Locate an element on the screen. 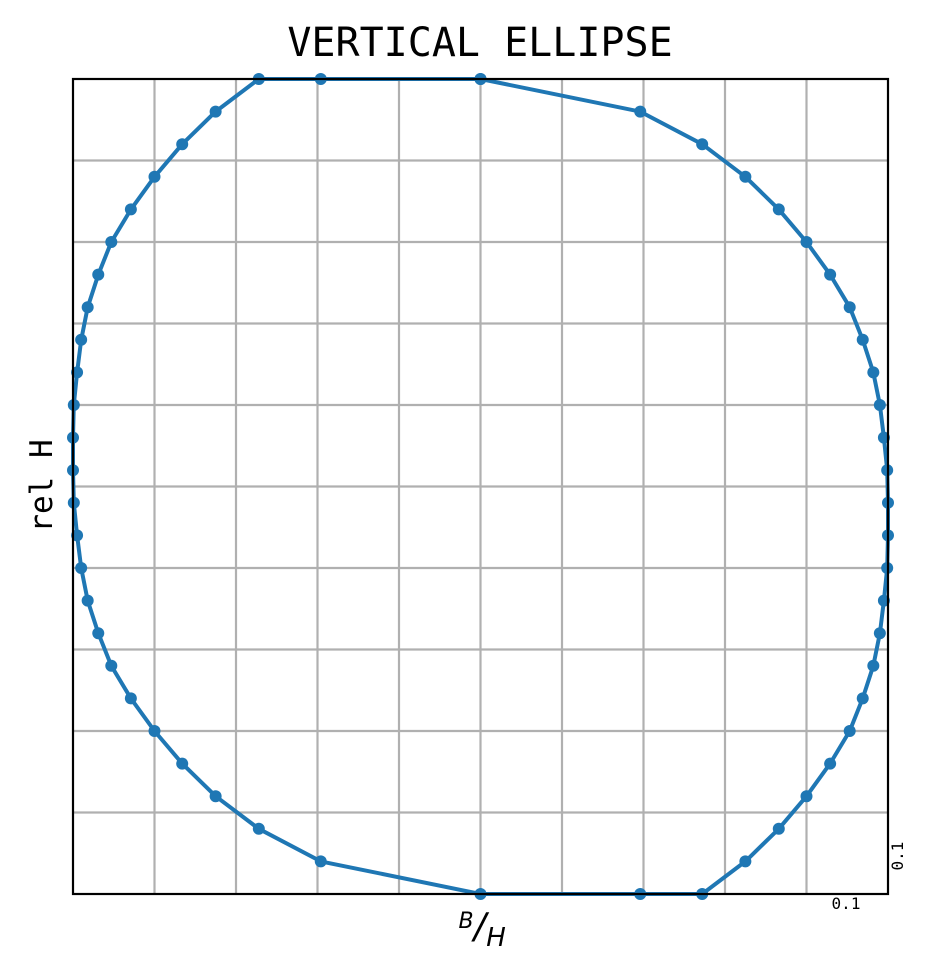  x-scale-label: 0.1 is located at coordinates (846, 903).